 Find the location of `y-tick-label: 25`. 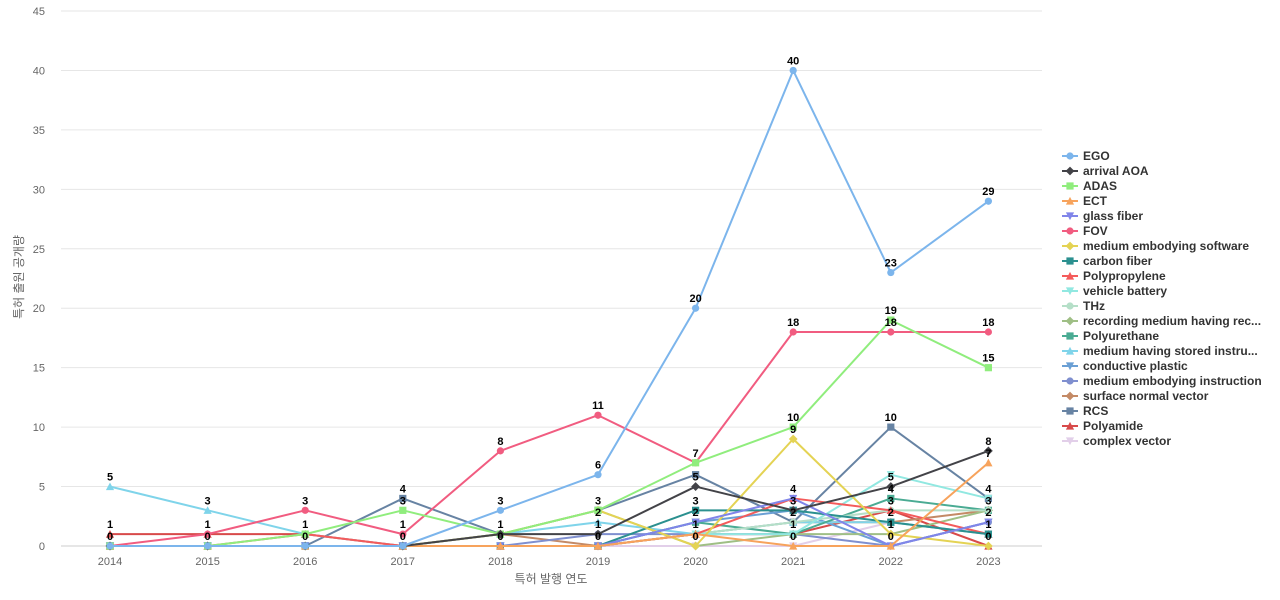

y-tick-label: 25 is located at coordinates (39, 250).